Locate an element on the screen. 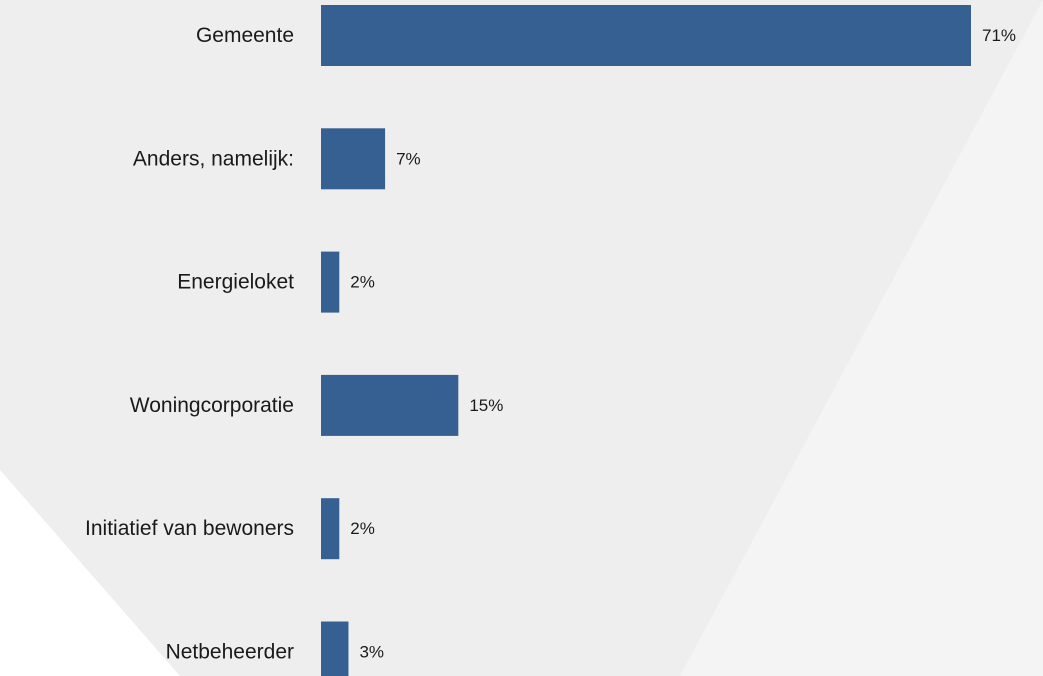 The height and width of the screenshot is (676, 1043). category-label: Woningcorporatie is located at coordinates (212, 405).